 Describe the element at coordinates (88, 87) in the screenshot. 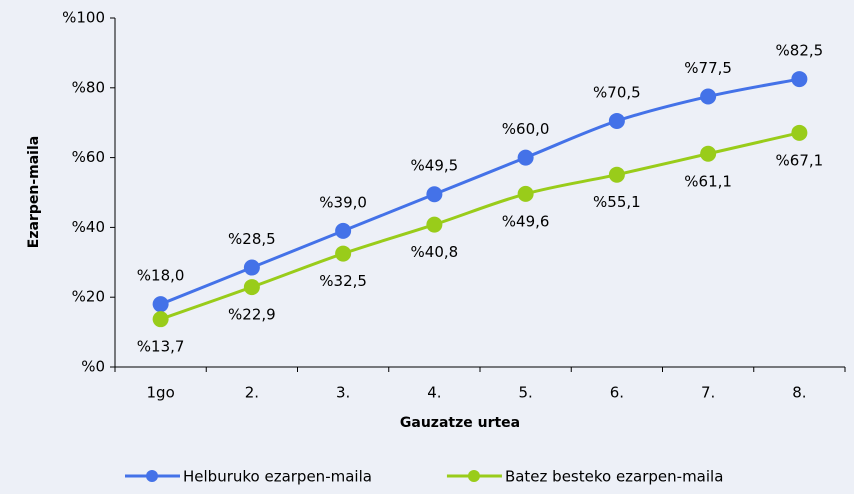

I see `y-tick-label: %80` at that location.